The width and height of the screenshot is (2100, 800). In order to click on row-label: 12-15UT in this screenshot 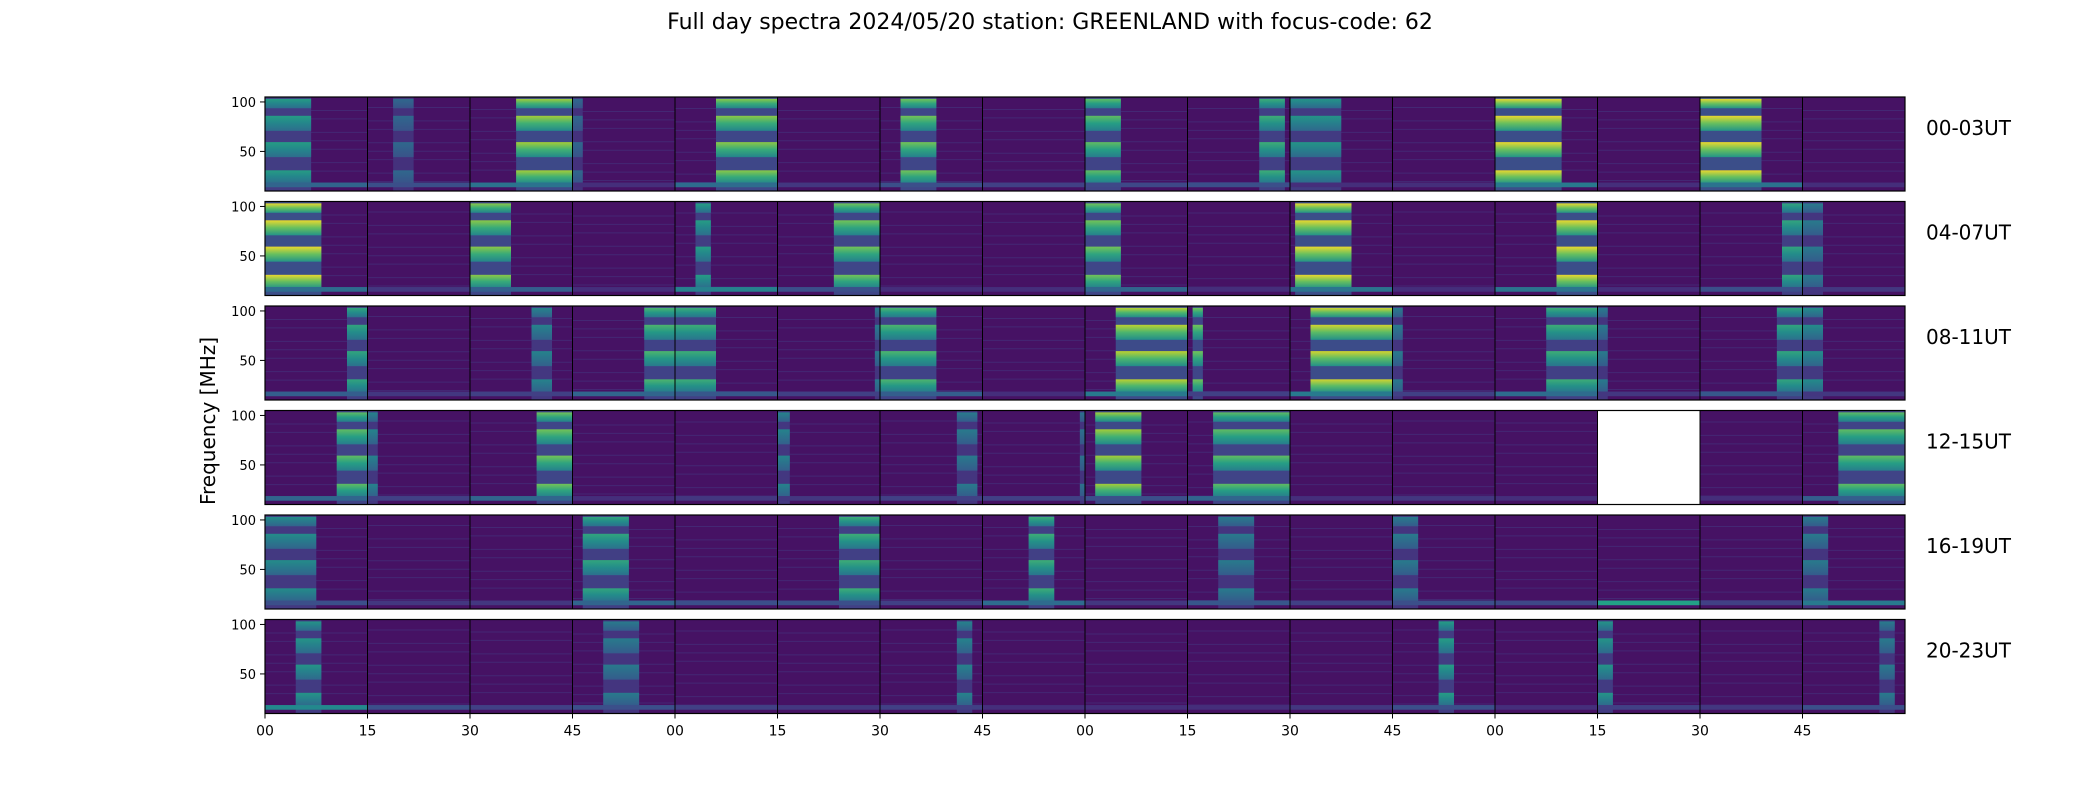, I will do `click(1969, 442)`.